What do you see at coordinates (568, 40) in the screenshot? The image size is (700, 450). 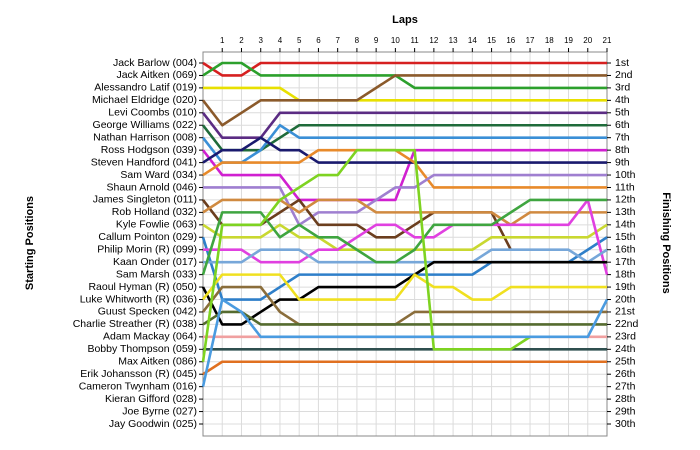 I see `x-tick-label: 19` at bounding box center [568, 40].